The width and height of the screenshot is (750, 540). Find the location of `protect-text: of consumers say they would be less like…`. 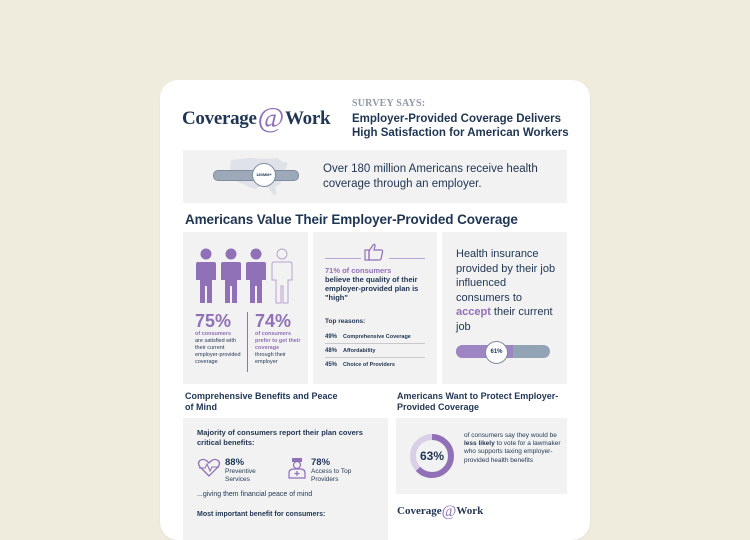

protect-text: of consumers say they would be less like… is located at coordinates (513, 448).